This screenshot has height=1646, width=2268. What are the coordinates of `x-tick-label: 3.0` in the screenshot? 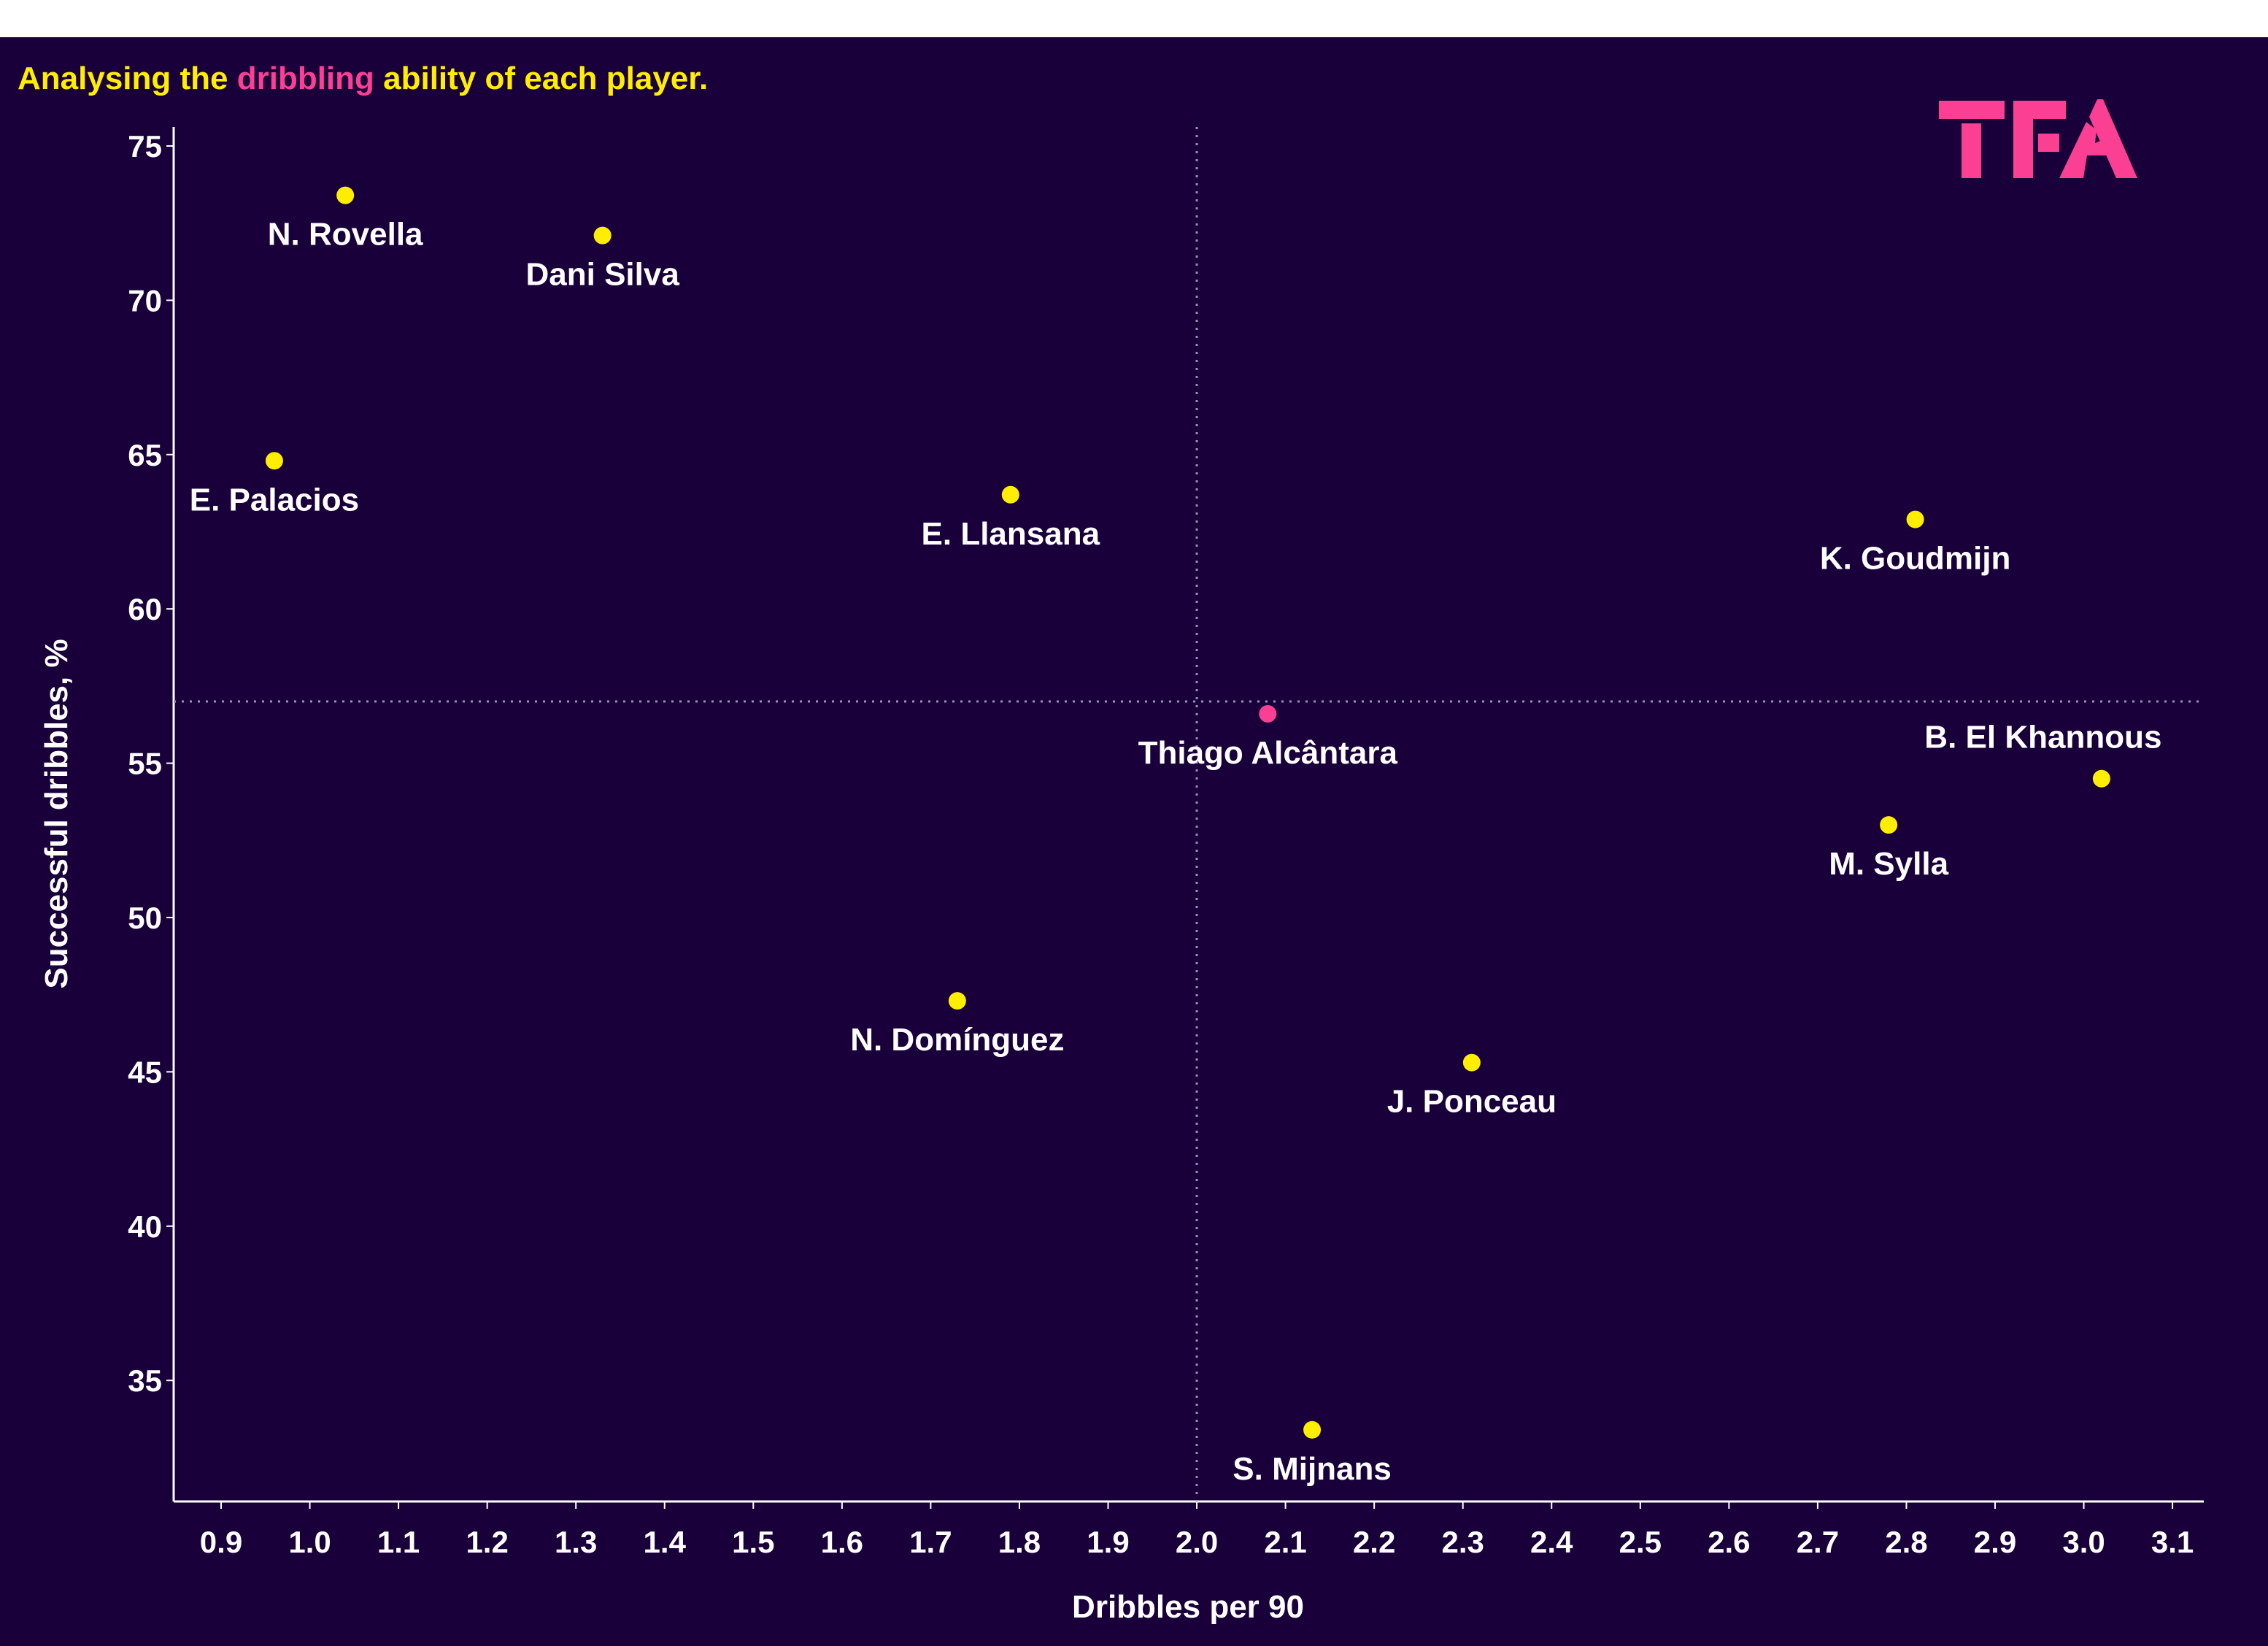 It's located at (2083, 1542).